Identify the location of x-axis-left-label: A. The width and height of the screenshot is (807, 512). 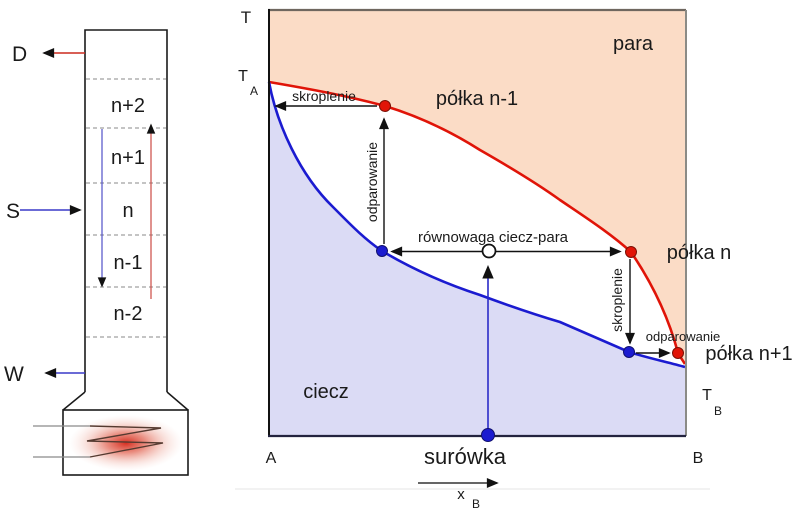
(271, 458).